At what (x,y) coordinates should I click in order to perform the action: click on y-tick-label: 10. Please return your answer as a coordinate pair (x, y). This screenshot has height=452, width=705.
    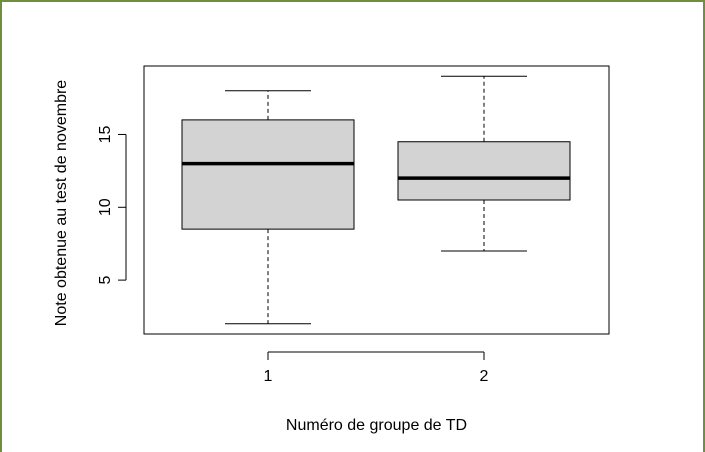
    Looking at the image, I should click on (105, 207).